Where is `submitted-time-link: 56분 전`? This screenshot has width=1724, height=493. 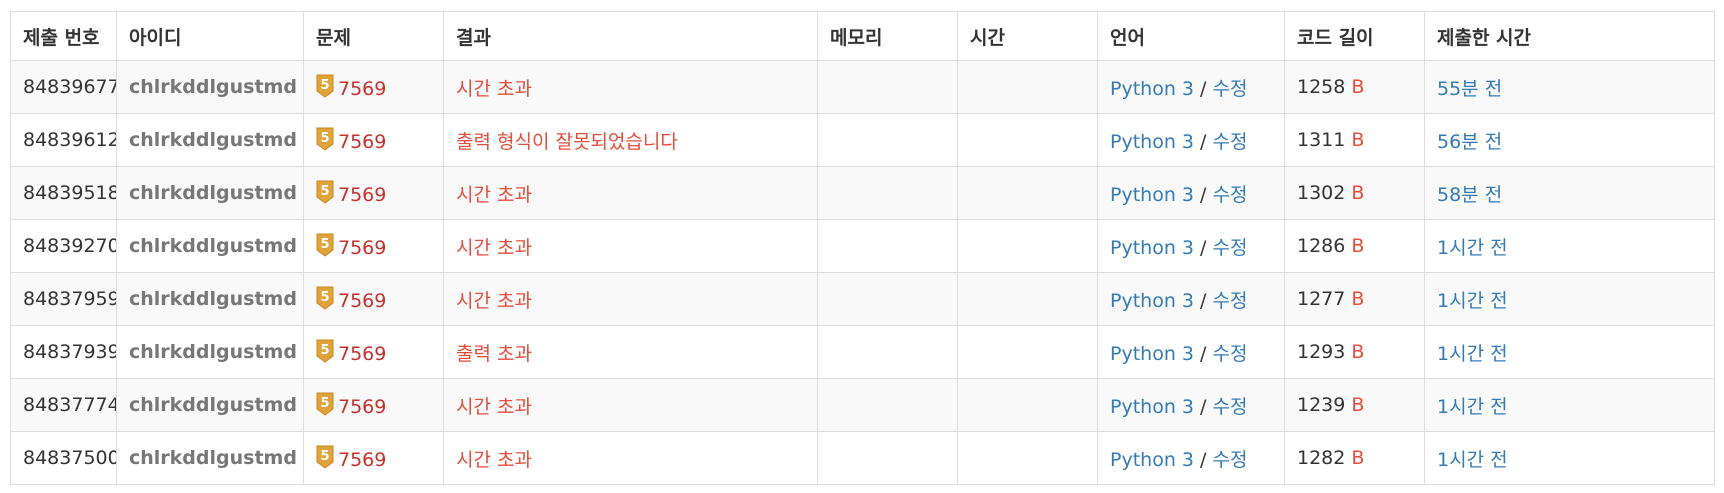 submitted-time-link: 56분 전 is located at coordinates (1470, 141).